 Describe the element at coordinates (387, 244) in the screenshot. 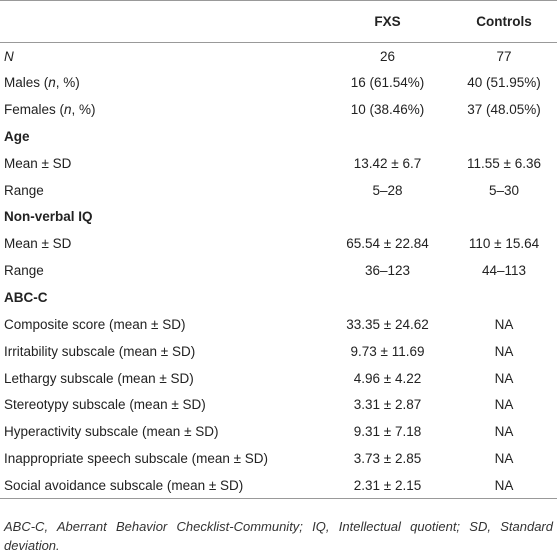

I see `value-cell: 65.54 ± 22.84` at that location.